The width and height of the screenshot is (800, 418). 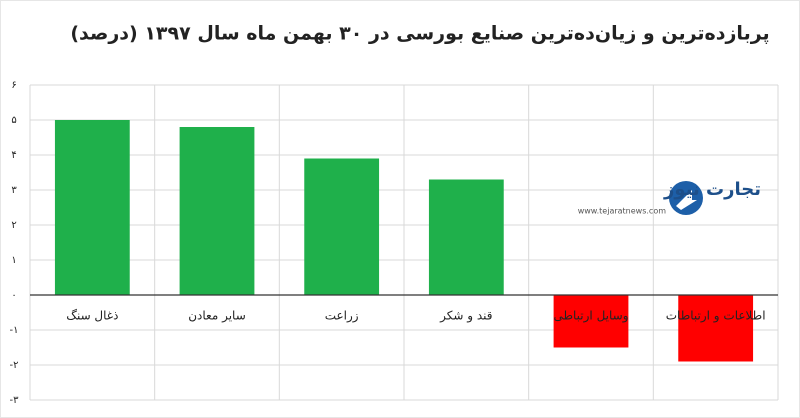 What do you see at coordinates (13, 260) in the screenshot?
I see `y-tick-label: ۱` at bounding box center [13, 260].